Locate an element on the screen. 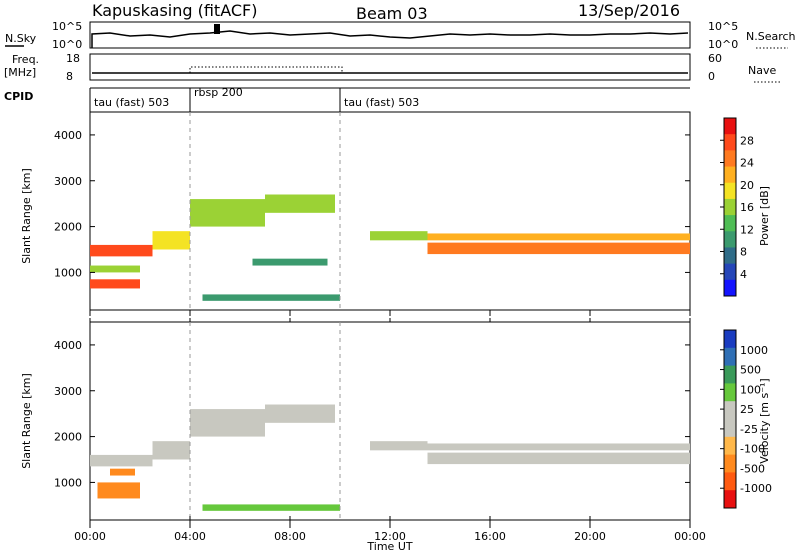  velocity-cbar-label: Velocity [m s⁻¹] is located at coordinates (764, 420).